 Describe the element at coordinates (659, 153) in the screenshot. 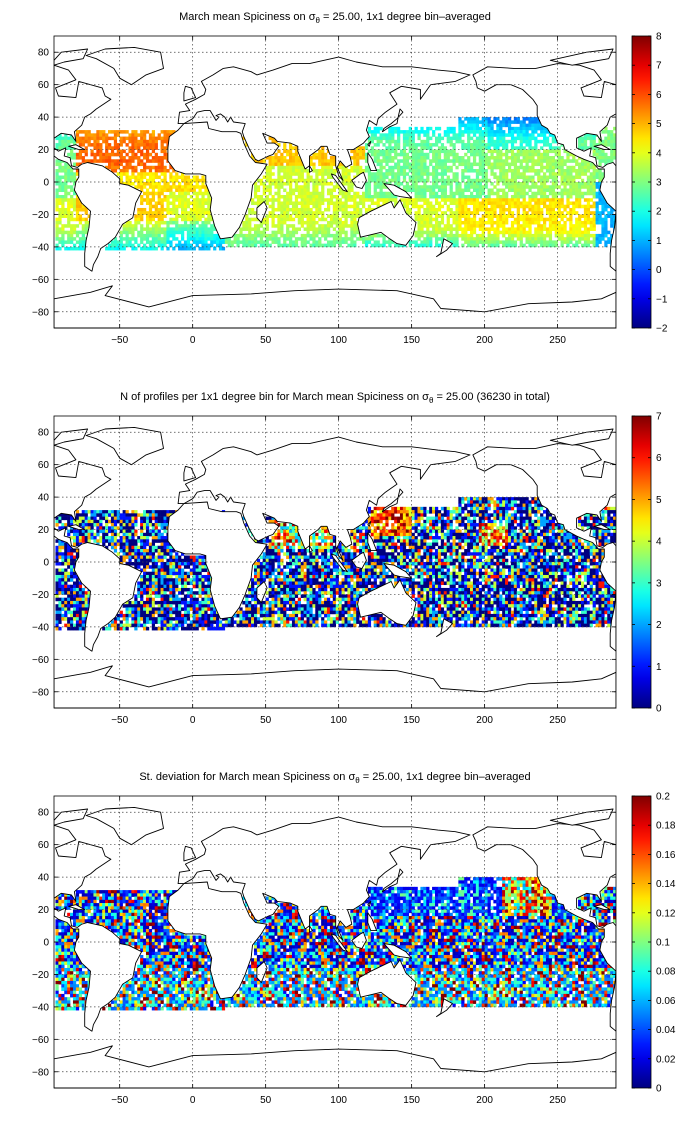

I see `colorbar-tick-label: 4` at that location.